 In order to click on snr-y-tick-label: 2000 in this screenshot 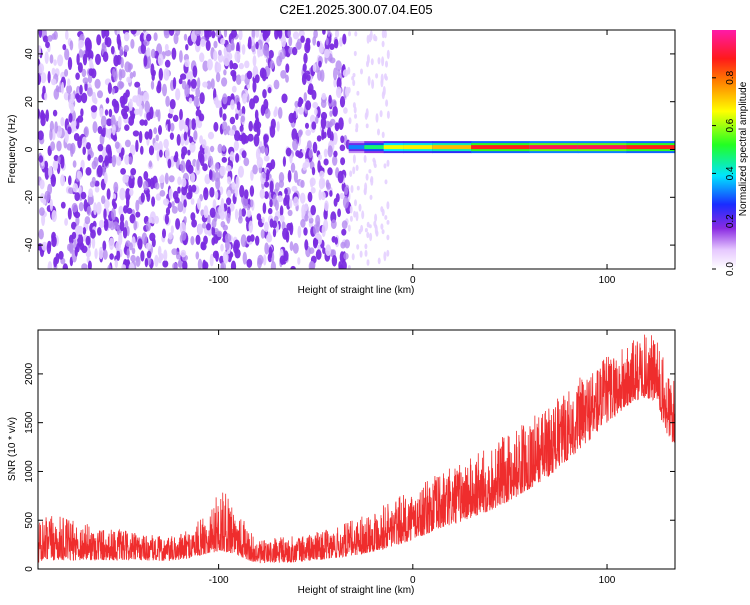, I will do `click(29, 373)`.